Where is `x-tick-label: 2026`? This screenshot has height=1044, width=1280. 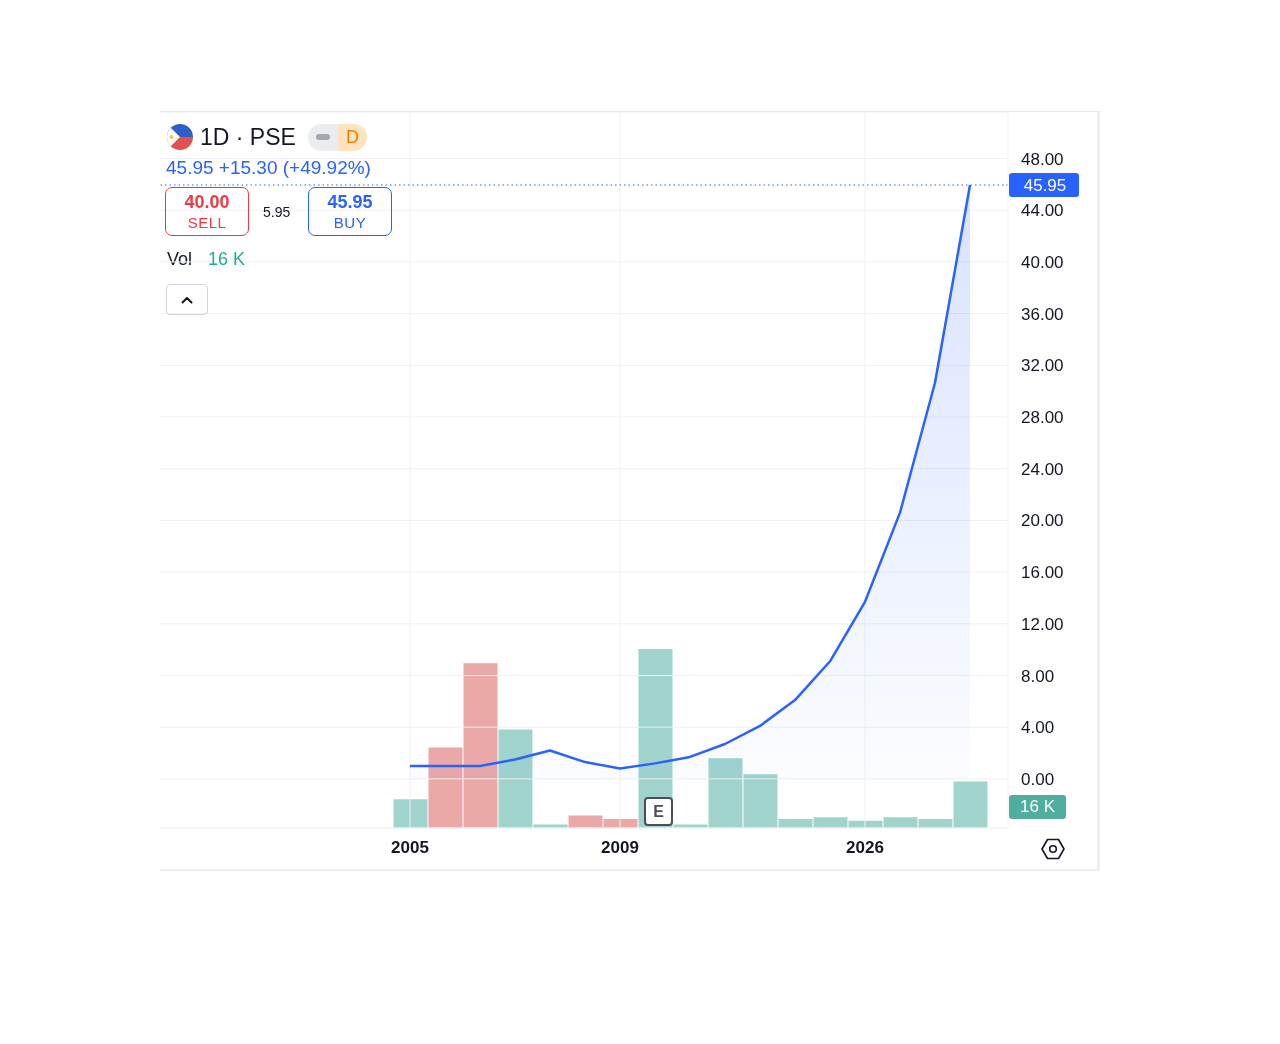
x-tick-label: 2026 is located at coordinates (865, 848).